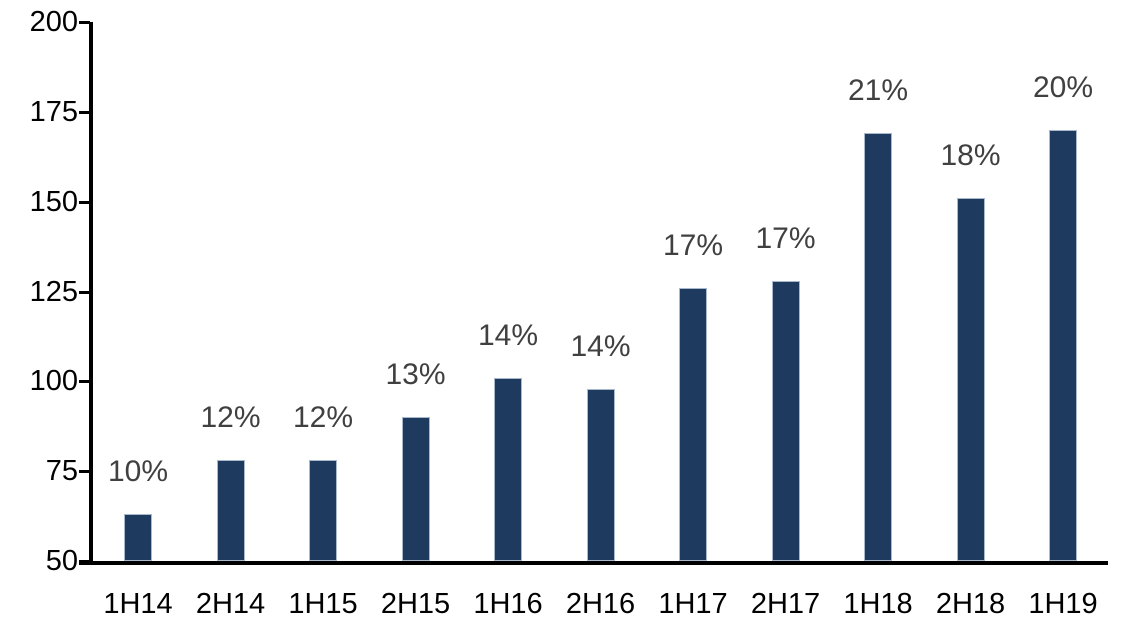 Image resolution: width=1129 pixels, height=641 pixels. I want to click on y-axis-tick-label: 150, so click(53, 201).